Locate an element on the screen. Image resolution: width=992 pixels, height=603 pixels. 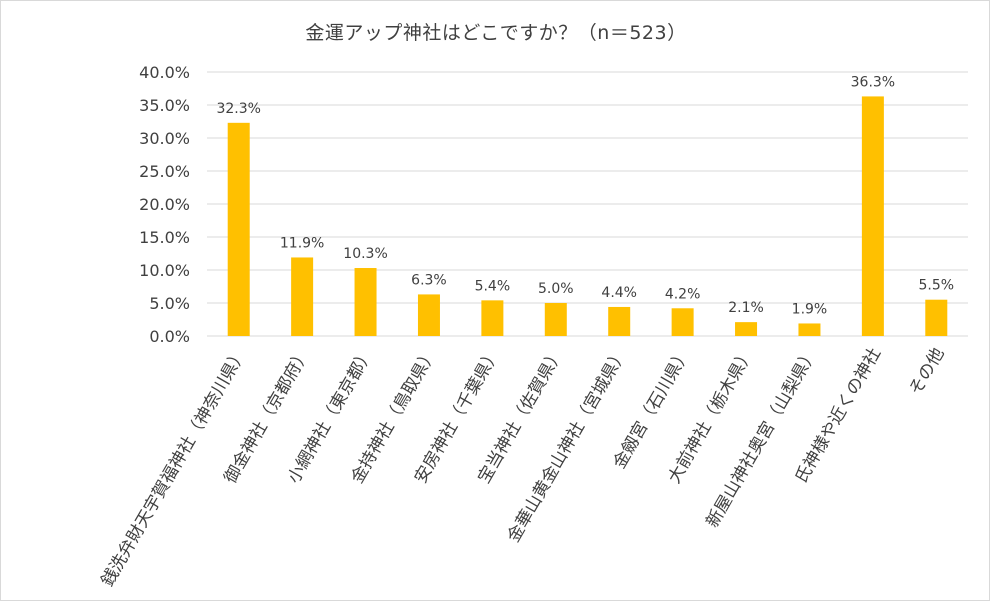
y-tick-label: 35.0% is located at coordinates (164, 105).